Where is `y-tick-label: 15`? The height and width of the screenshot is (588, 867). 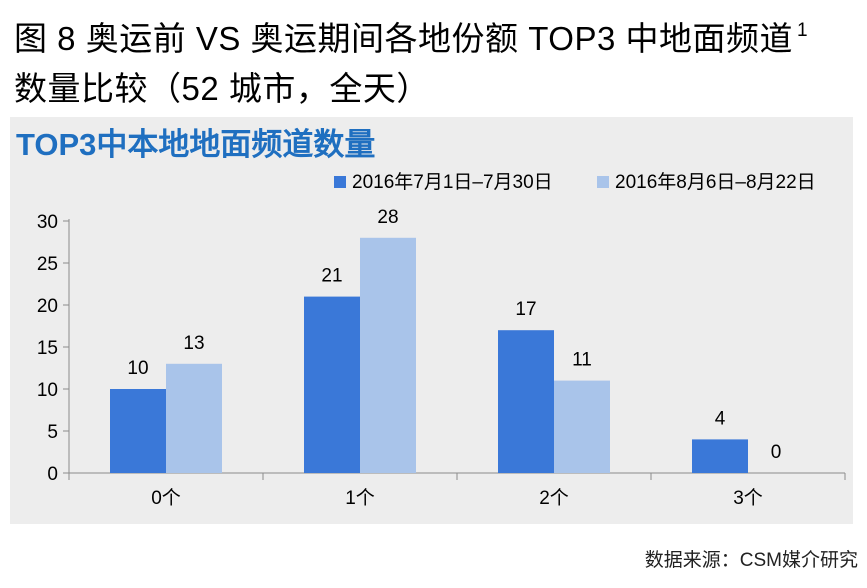
y-tick-label: 15 is located at coordinates (47, 348).